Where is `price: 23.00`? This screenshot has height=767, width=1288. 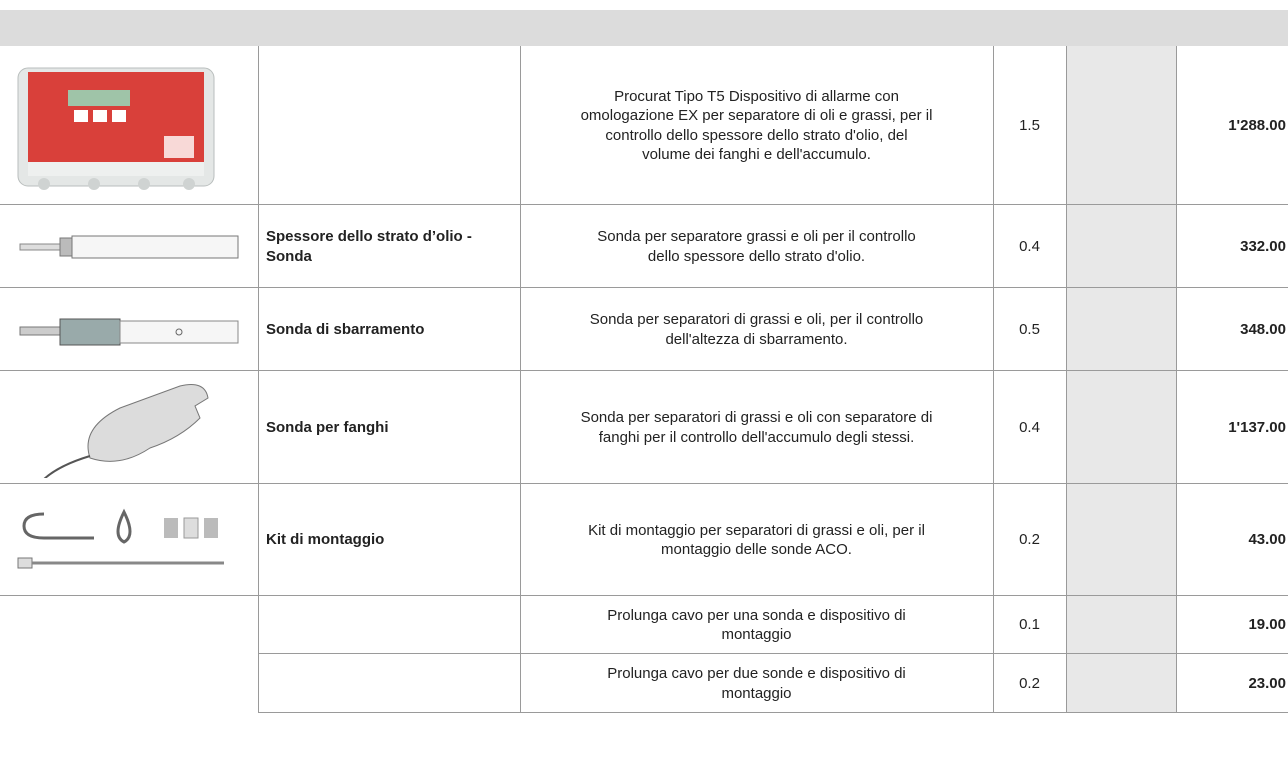
price: 23.00 is located at coordinates (1267, 683).